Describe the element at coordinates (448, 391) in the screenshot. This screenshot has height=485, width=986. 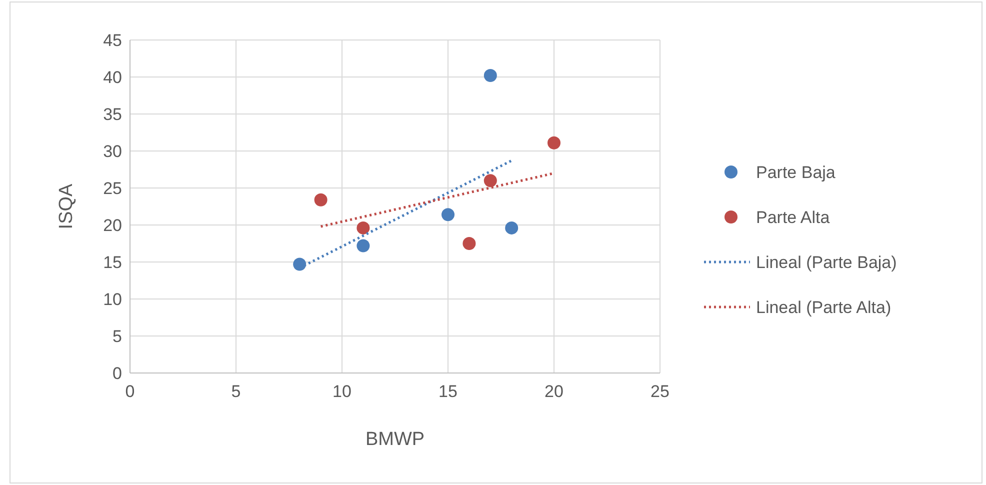
I see `x-tick-label: 15` at that location.